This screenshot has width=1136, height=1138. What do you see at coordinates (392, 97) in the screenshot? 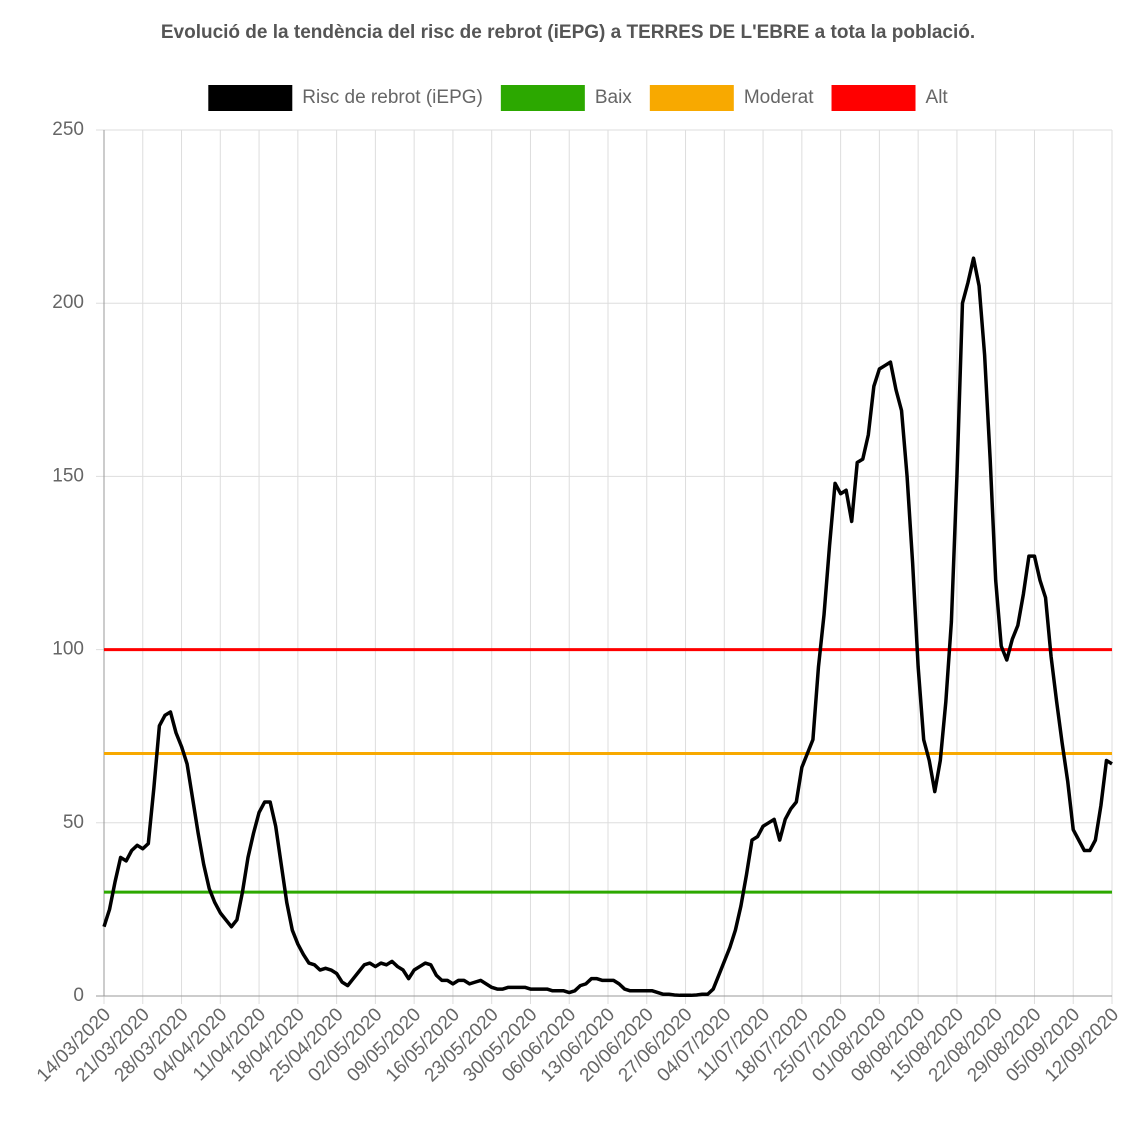
I see `legend-label: Risc de rebrot (iEPG)` at bounding box center [392, 97].